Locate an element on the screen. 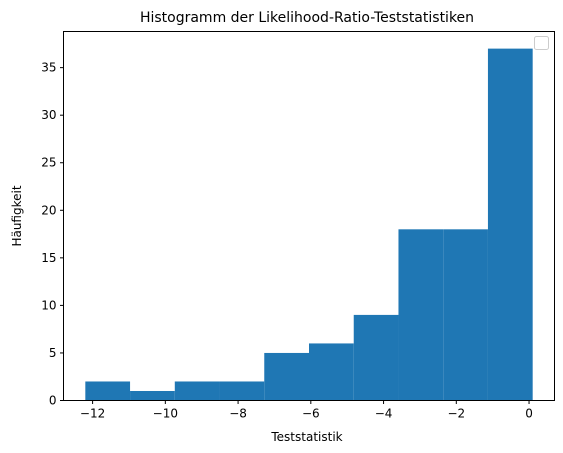  x-tick-label: −8 is located at coordinates (238, 414).